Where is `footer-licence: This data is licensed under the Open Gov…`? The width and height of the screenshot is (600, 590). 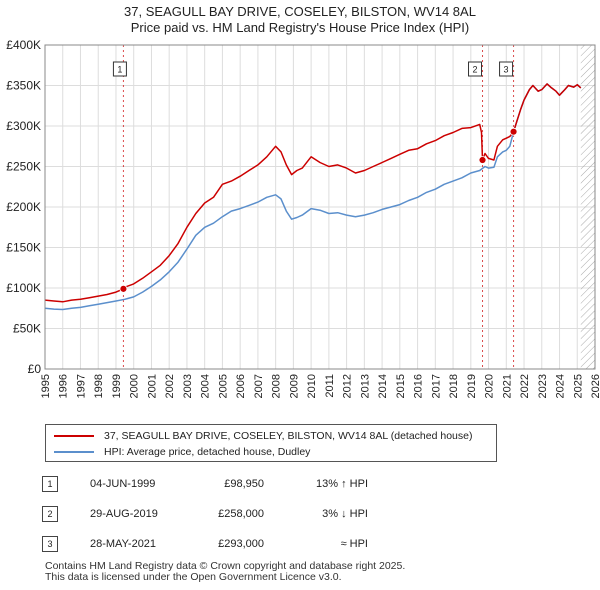 footer-licence: This data is licensed under the Open Gov… is located at coordinates (193, 577).